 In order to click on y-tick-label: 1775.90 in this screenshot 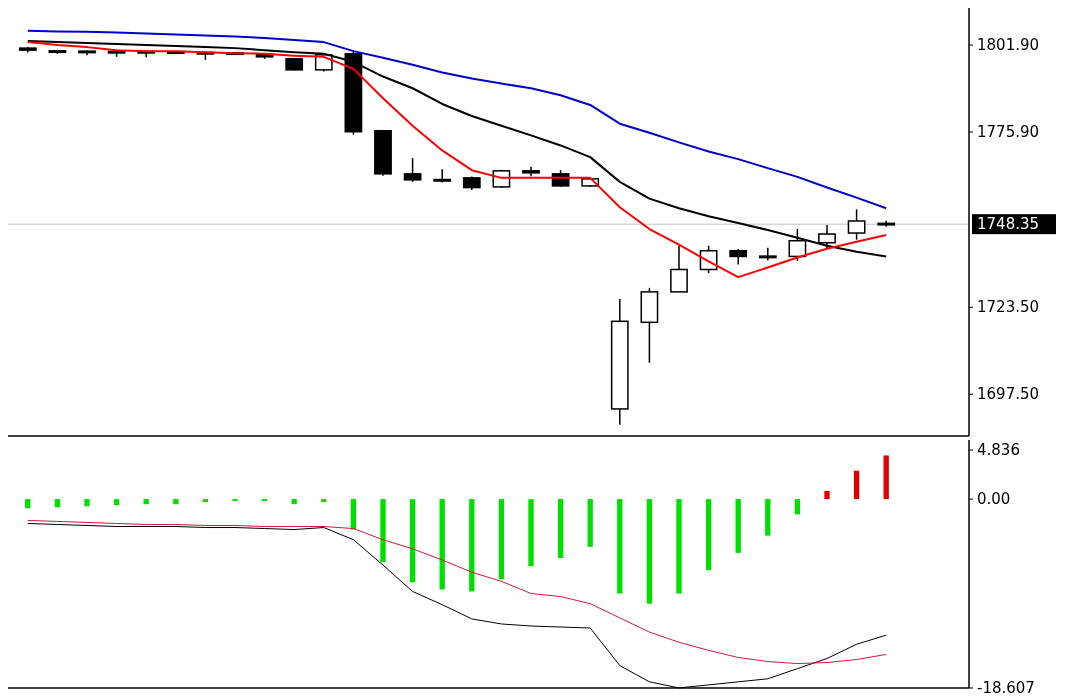, I will do `click(1008, 131)`.